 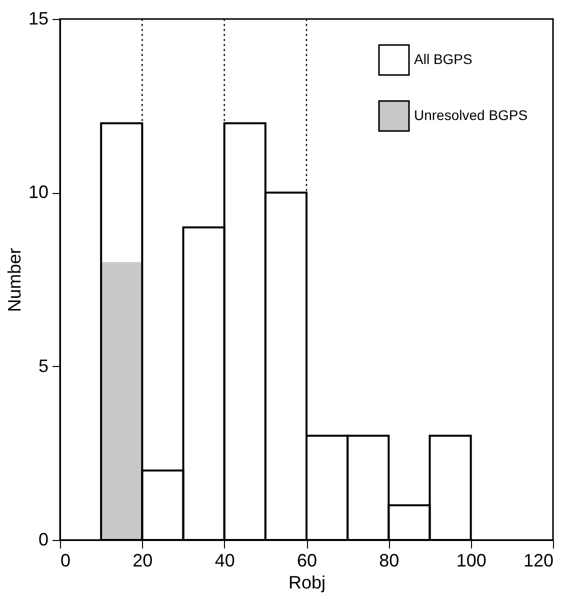 I want to click on y-axis-title: Number, so click(x=14, y=280).